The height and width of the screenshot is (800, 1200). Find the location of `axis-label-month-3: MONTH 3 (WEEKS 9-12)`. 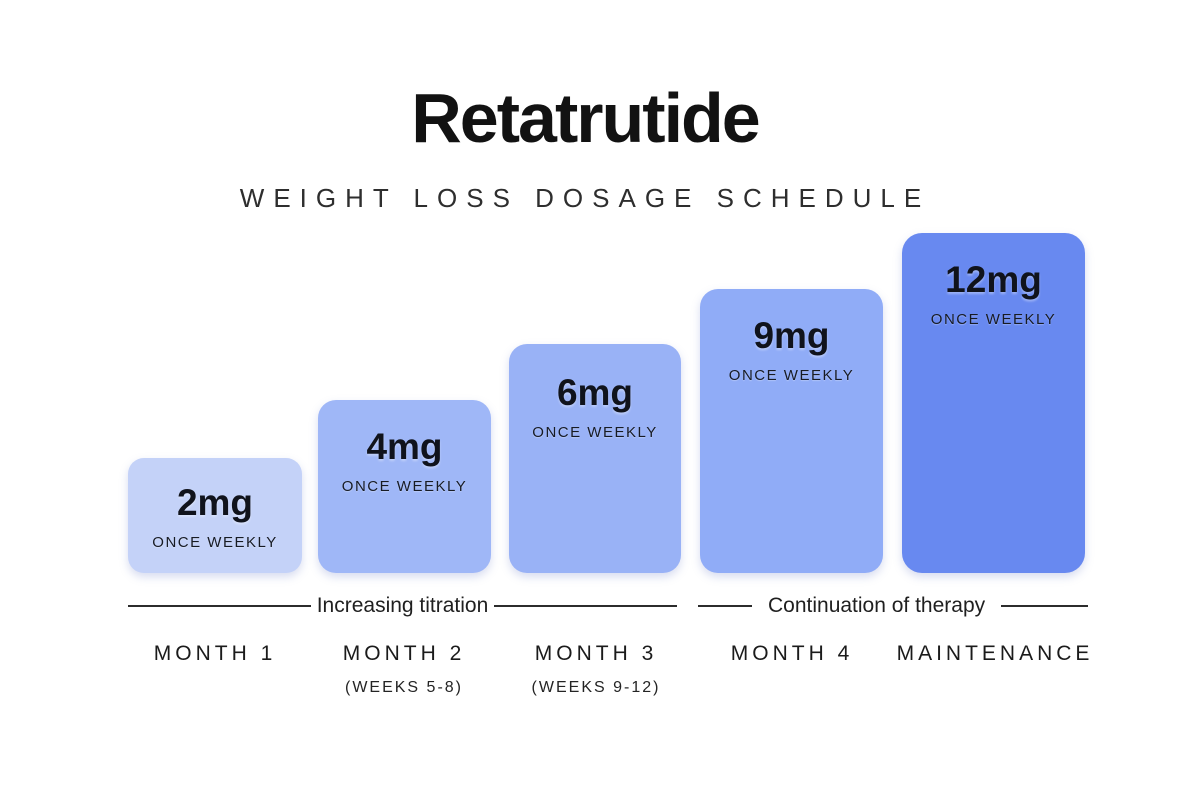

axis-label-month-3: MONTH 3 (WEEKS 9-12) is located at coordinates (596, 669).